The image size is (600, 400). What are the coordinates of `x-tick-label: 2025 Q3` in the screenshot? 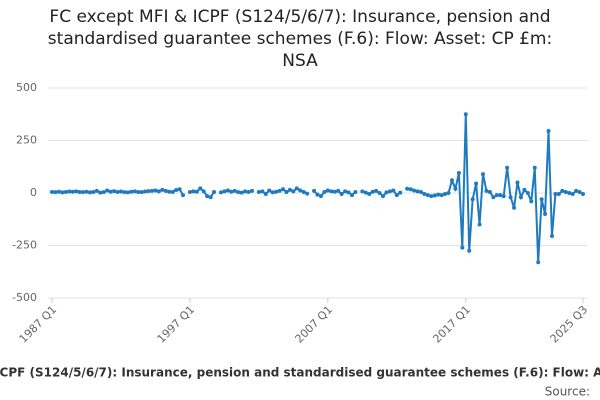 It's located at (569, 324).